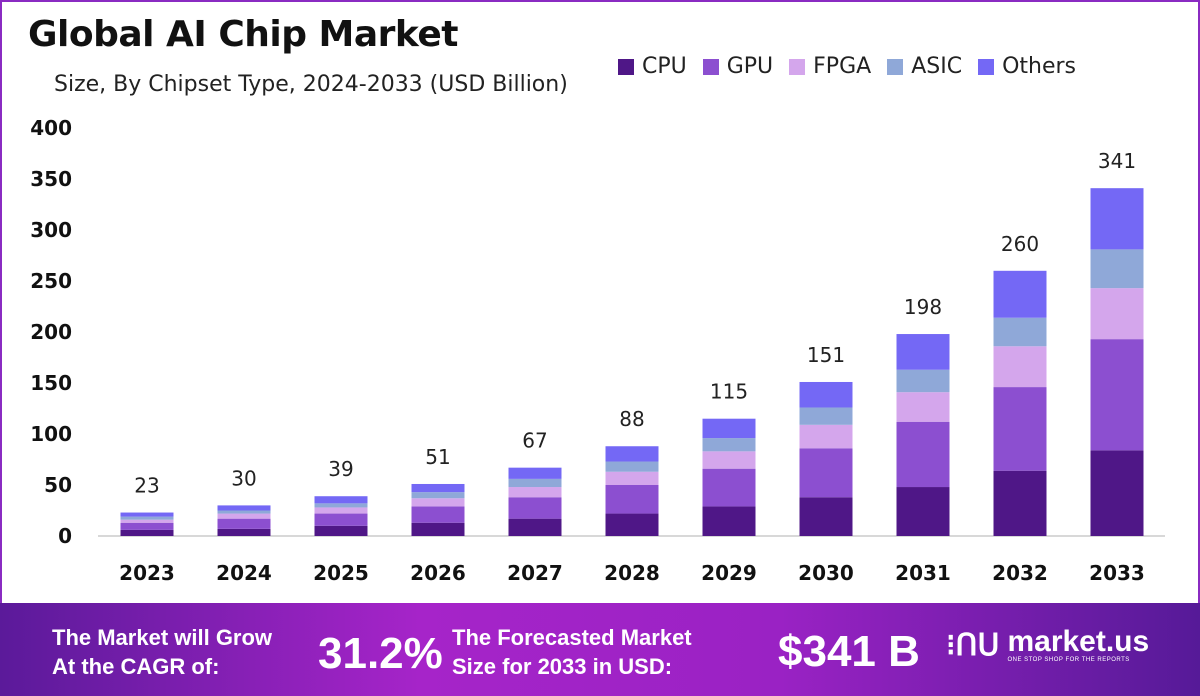 This screenshot has height=696, width=1200. I want to click on legend-label: Others, so click(1039, 66).